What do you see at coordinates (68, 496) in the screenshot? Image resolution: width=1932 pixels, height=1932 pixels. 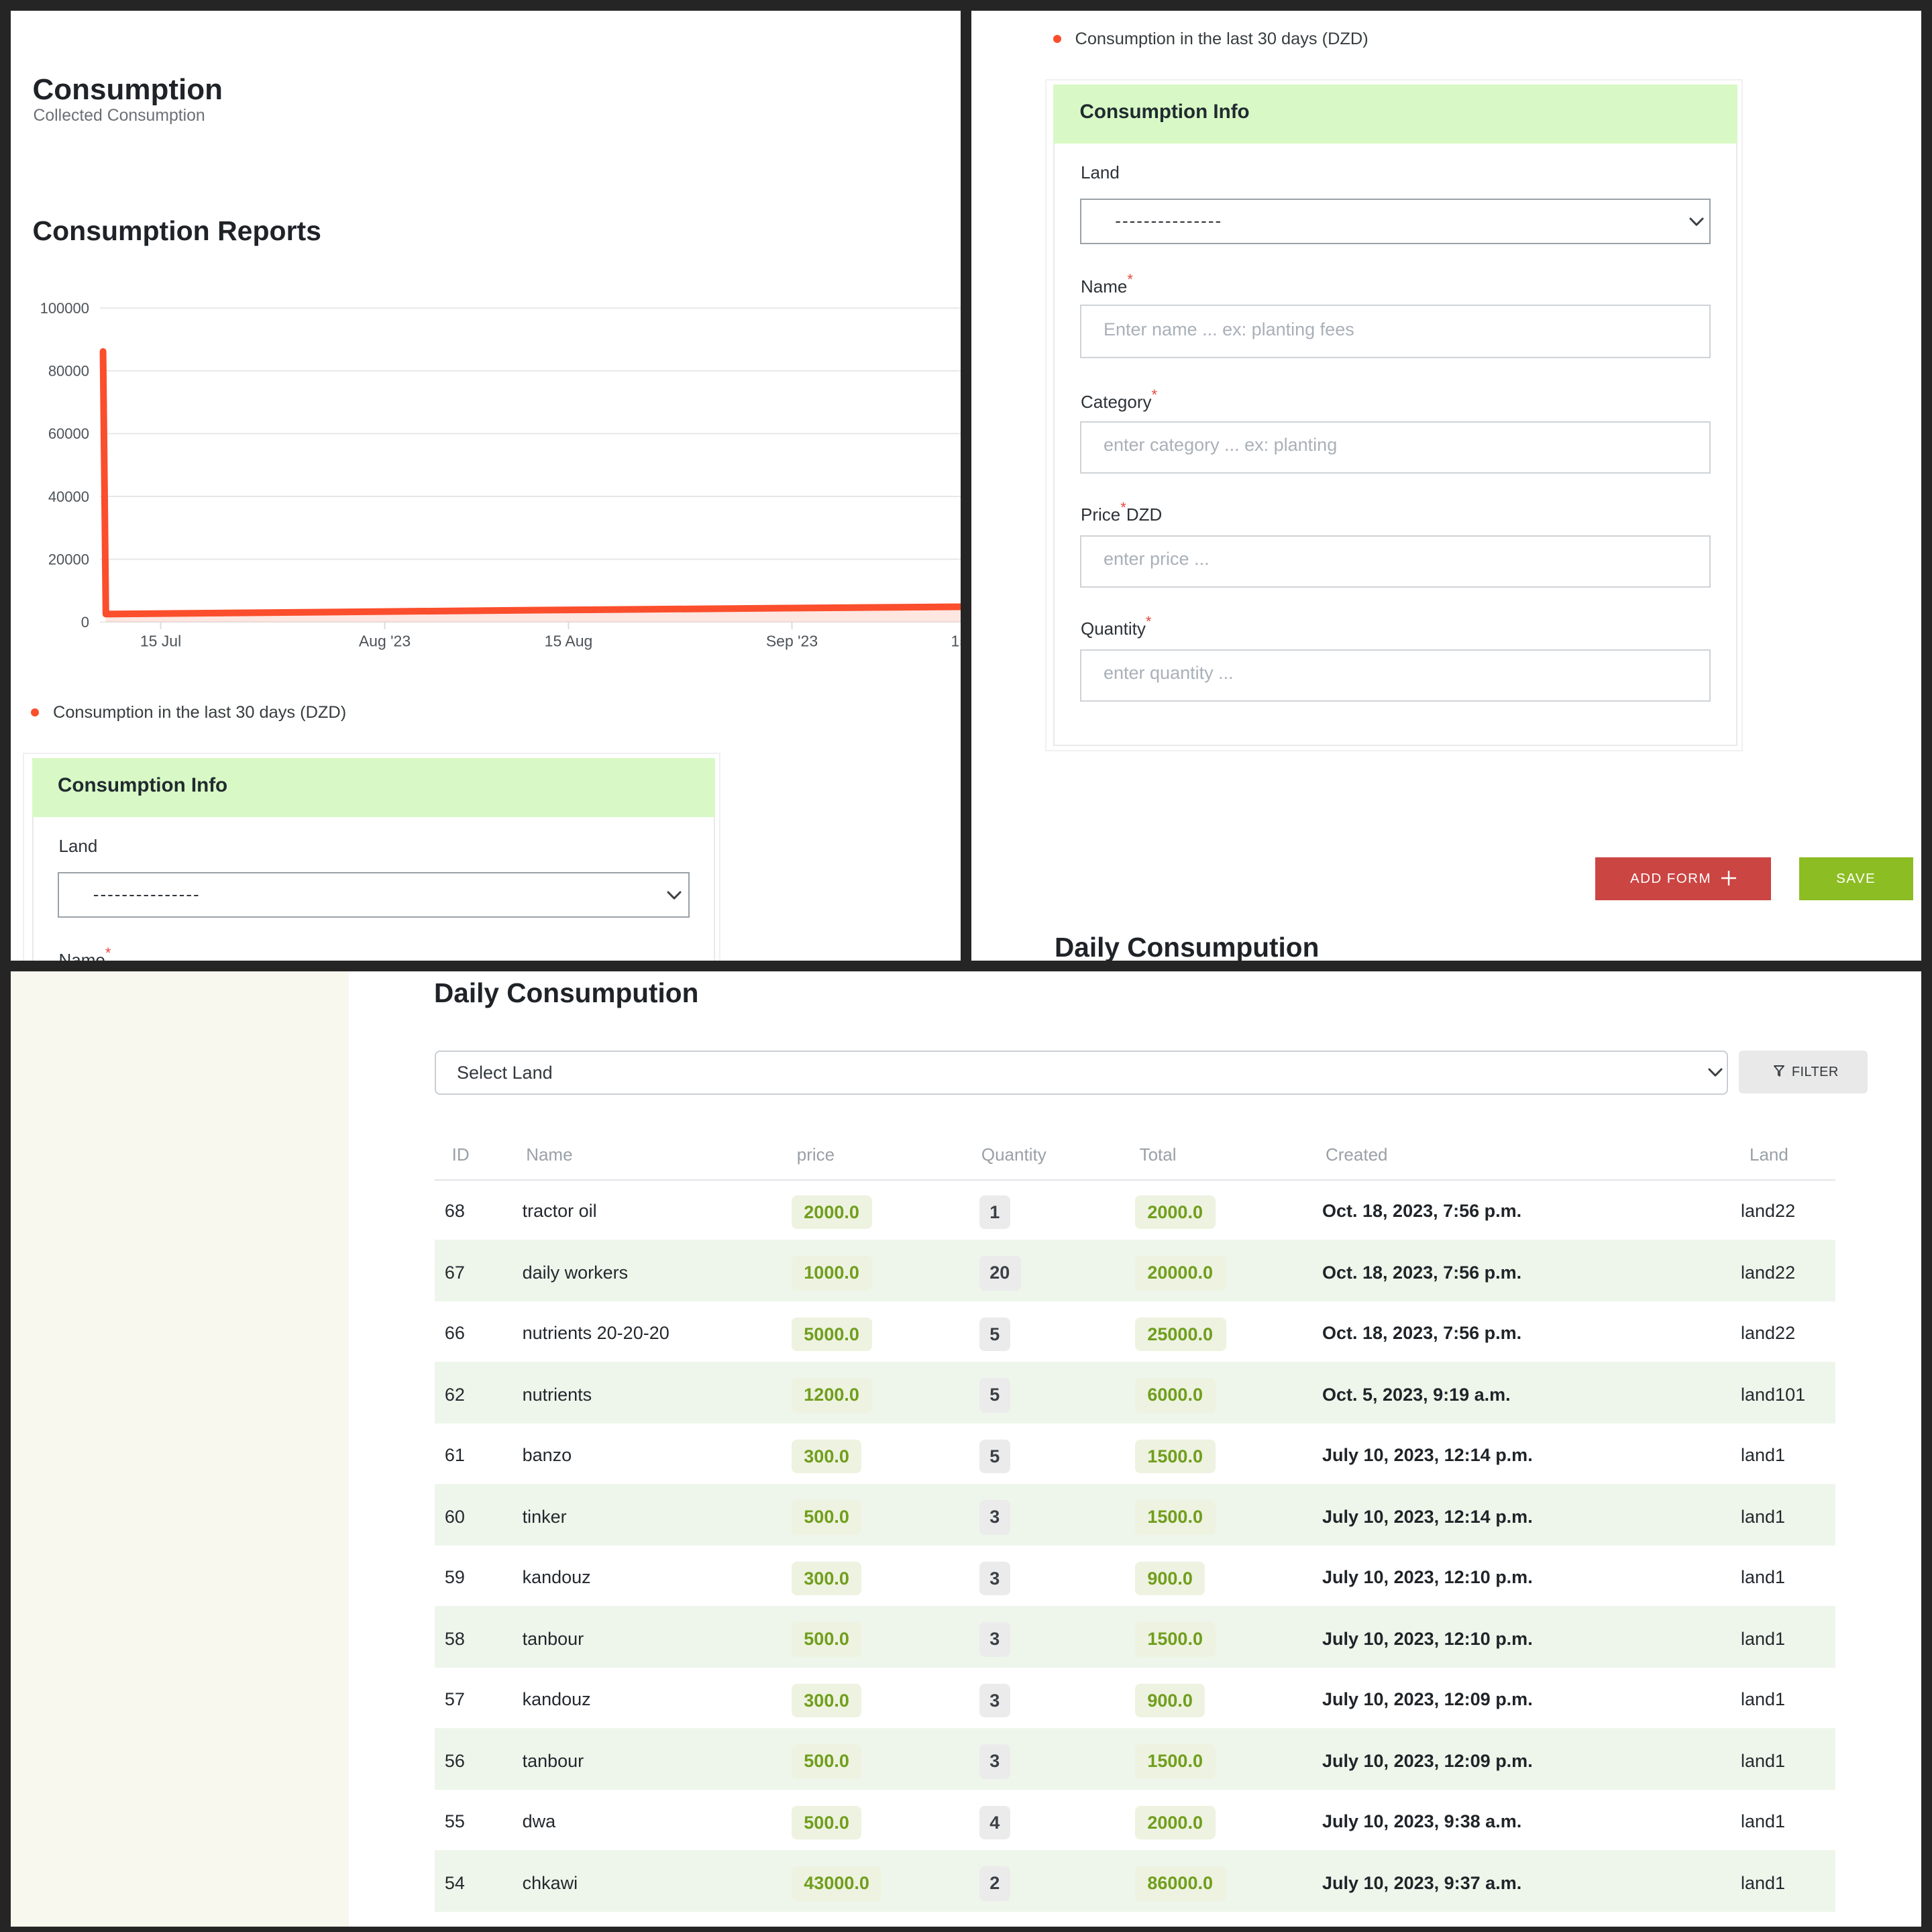 I see `svg-text: 40000` at bounding box center [68, 496].